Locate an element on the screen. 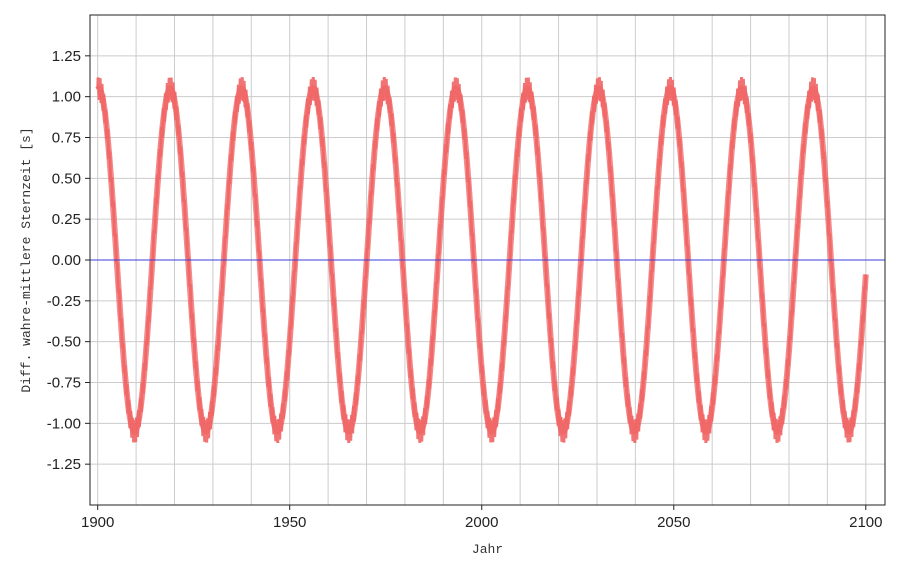 Image resolution: width=900 pixels, height=574 pixels. y-tick-label: 0.00 is located at coordinates (66, 260).